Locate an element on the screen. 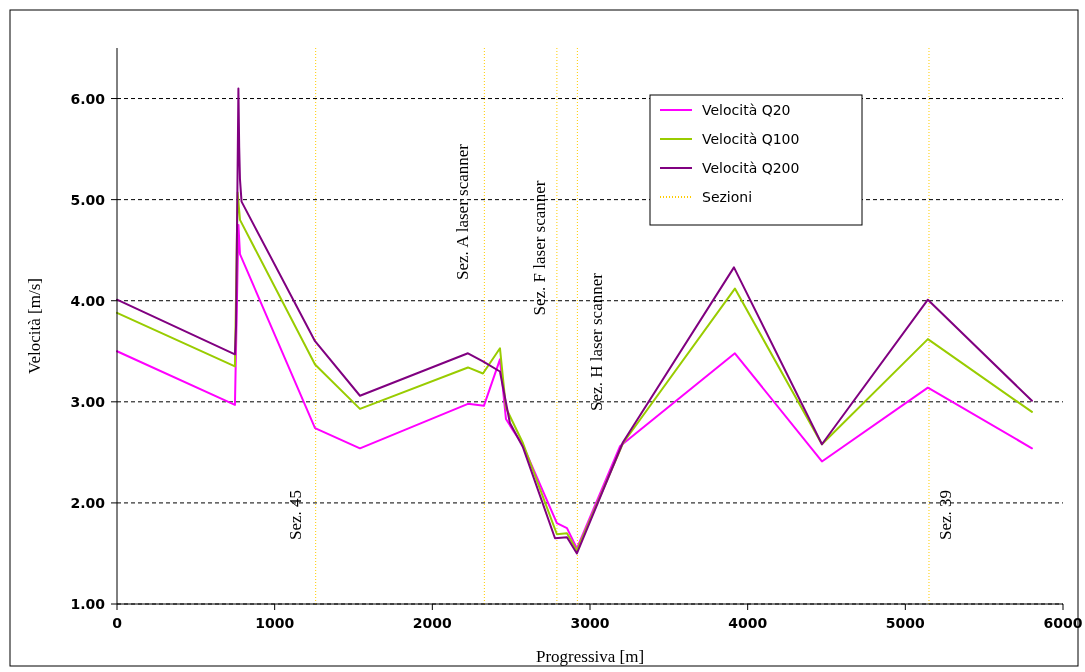  ref-line-label: Sez. H laser scanner is located at coordinates (596, 341).